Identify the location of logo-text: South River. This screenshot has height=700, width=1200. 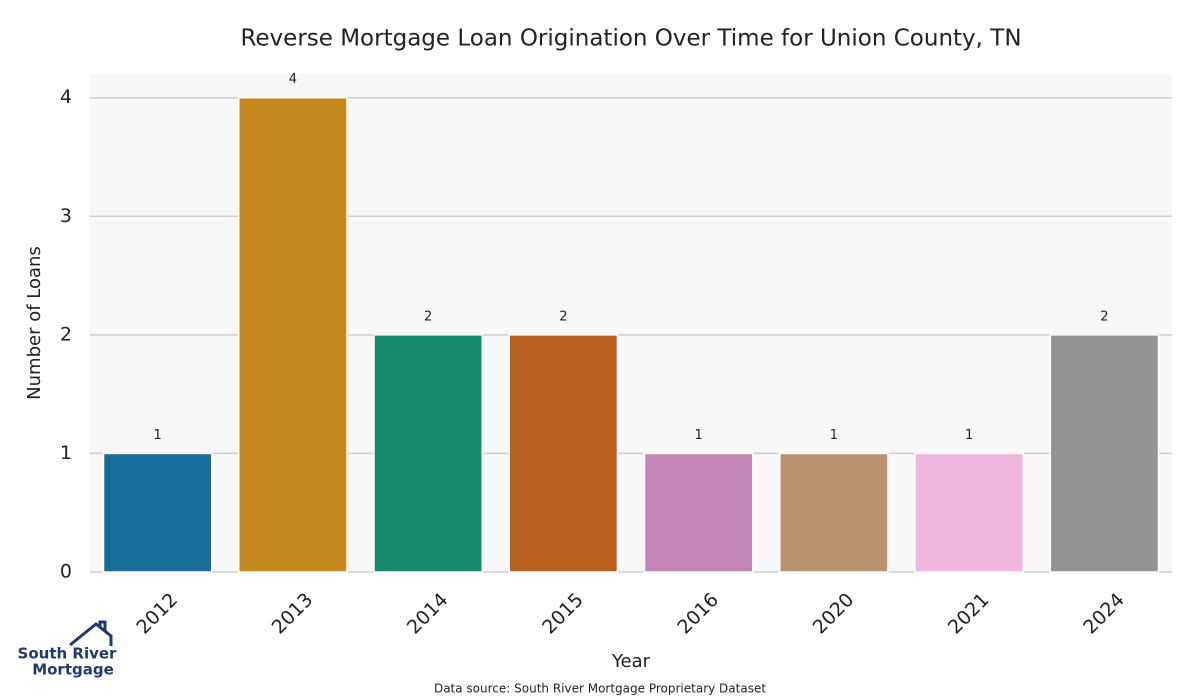
(68, 654).